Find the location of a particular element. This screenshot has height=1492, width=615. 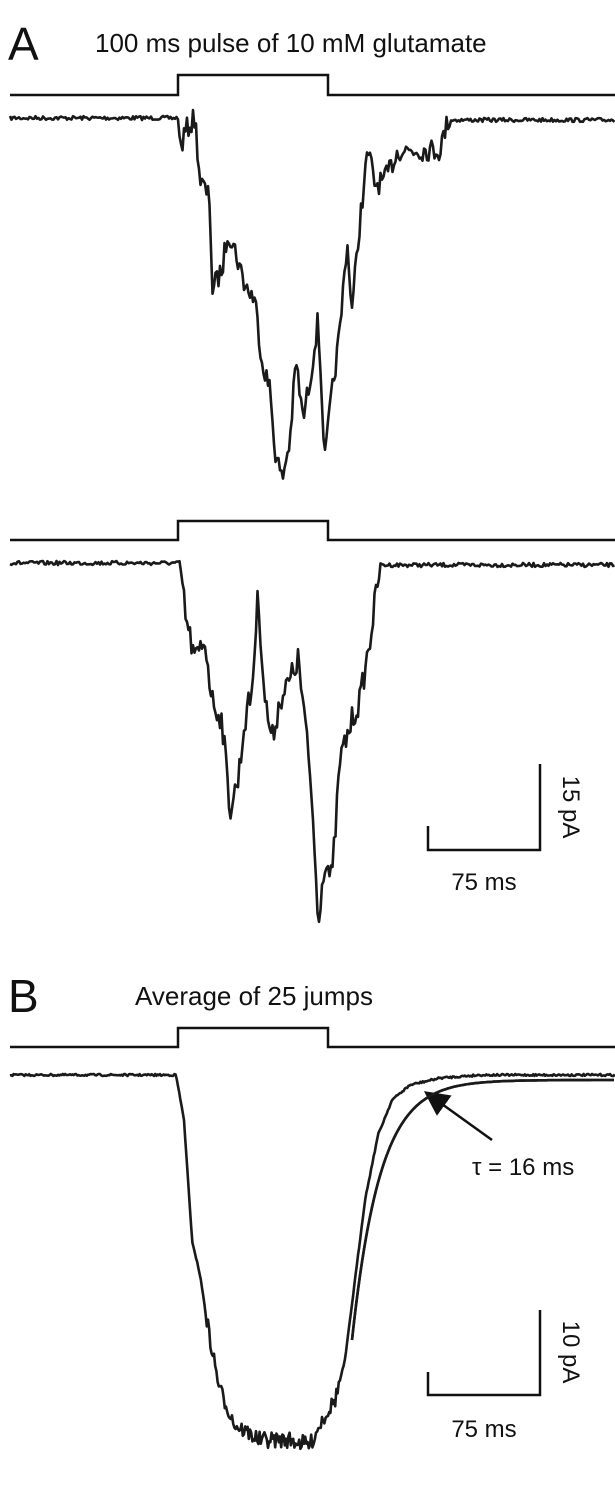

arrow is located at coordinates (458, 1116).